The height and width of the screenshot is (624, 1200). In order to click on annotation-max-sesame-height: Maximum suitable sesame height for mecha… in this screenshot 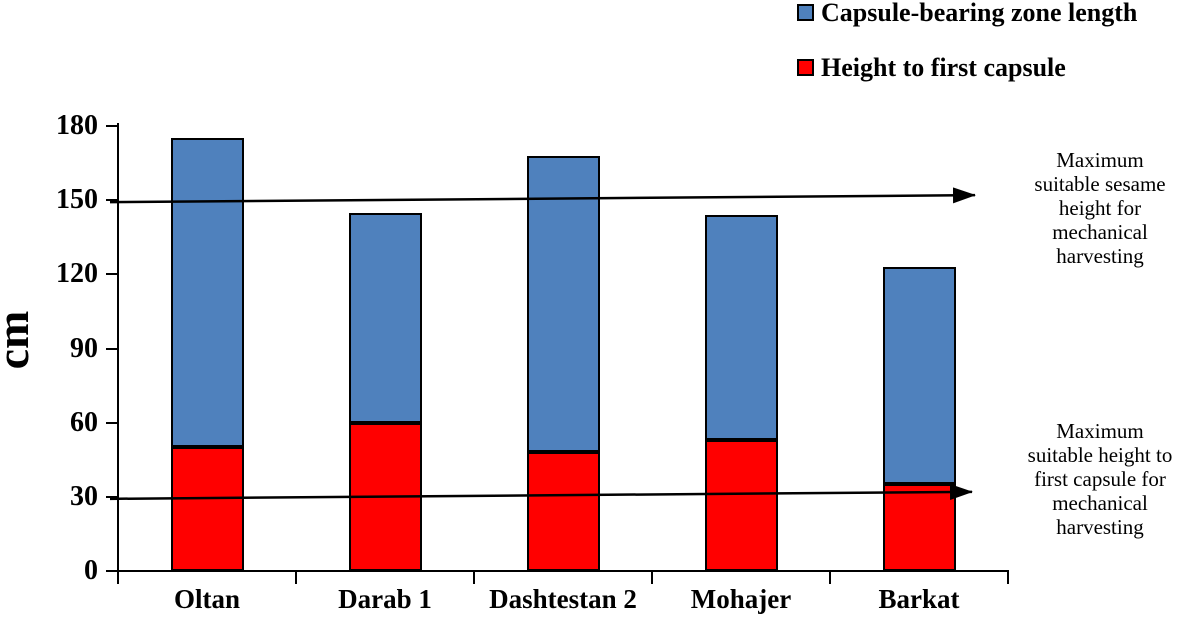, I will do `click(1100, 208)`.